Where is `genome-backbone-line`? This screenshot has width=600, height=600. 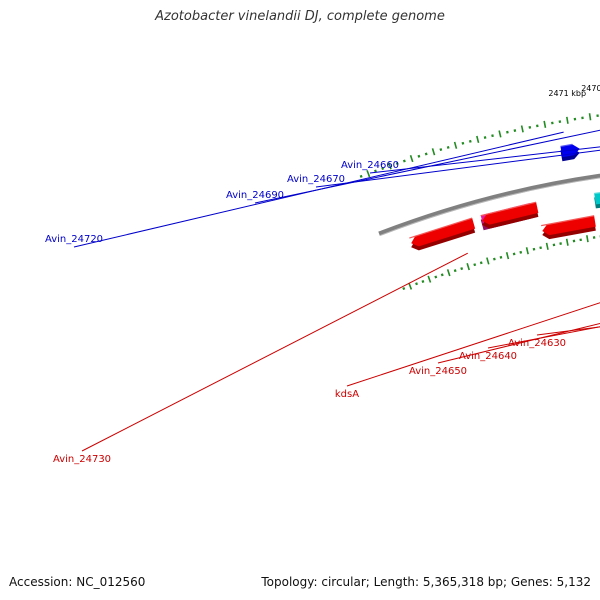 genome-backbone-line is located at coordinates (489, 204).